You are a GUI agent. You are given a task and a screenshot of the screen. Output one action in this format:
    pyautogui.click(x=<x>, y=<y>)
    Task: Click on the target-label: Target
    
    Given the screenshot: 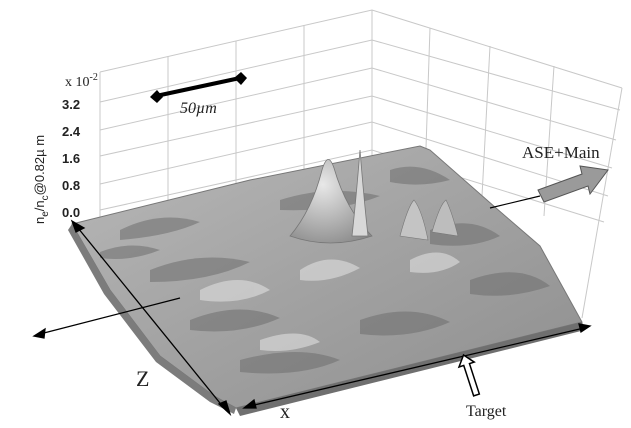 What is the action you would take?
    pyautogui.click(x=486, y=411)
    